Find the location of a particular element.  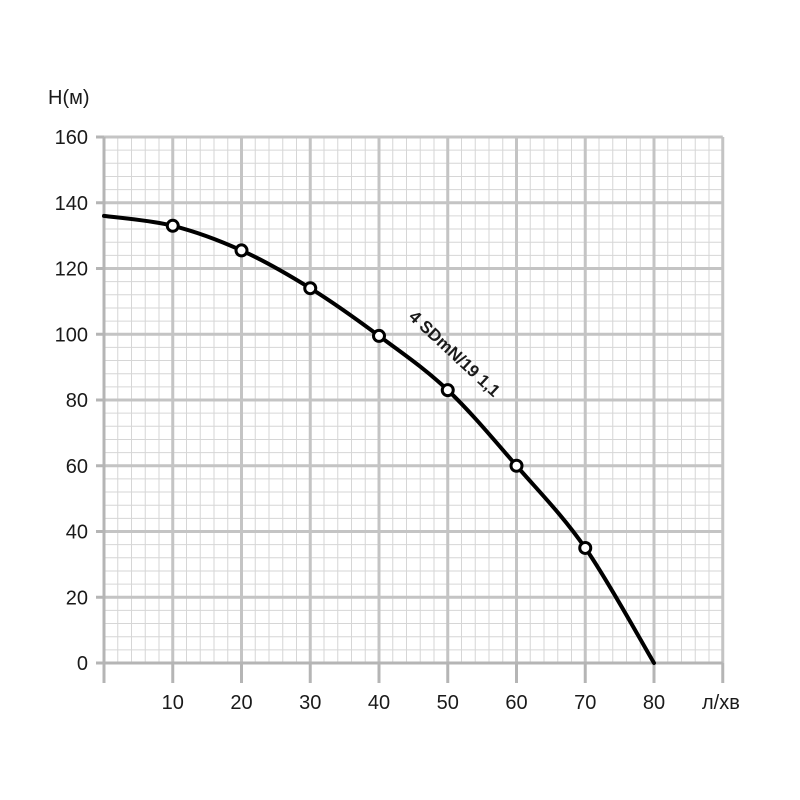

y-axis-title: H(м) is located at coordinates (69, 98).